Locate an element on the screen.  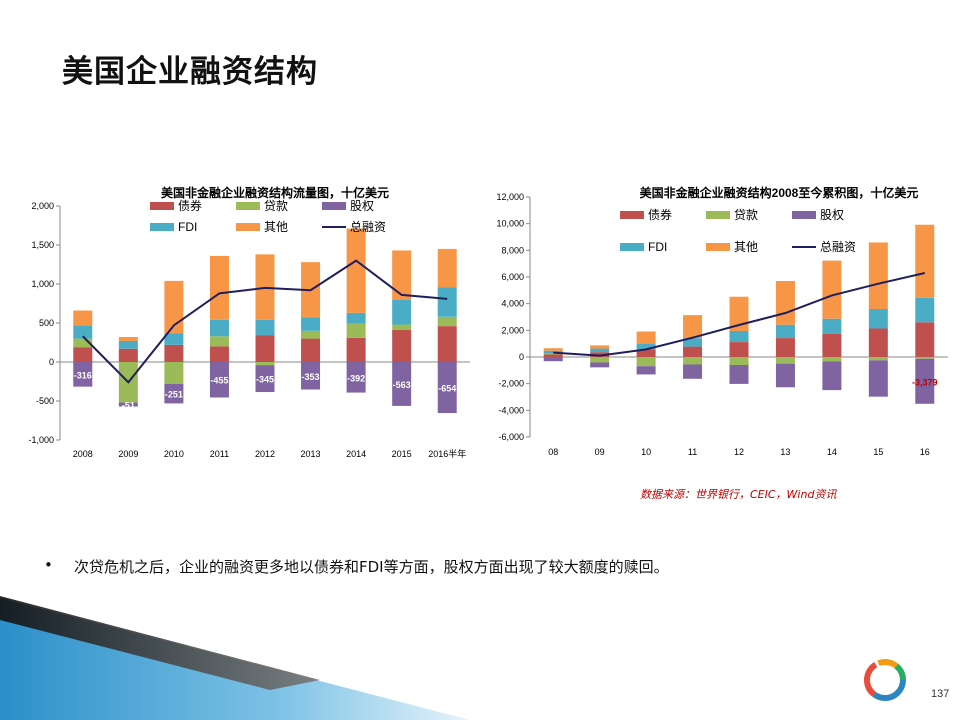
bar-equity-2014 is located at coordinates (356, 377).